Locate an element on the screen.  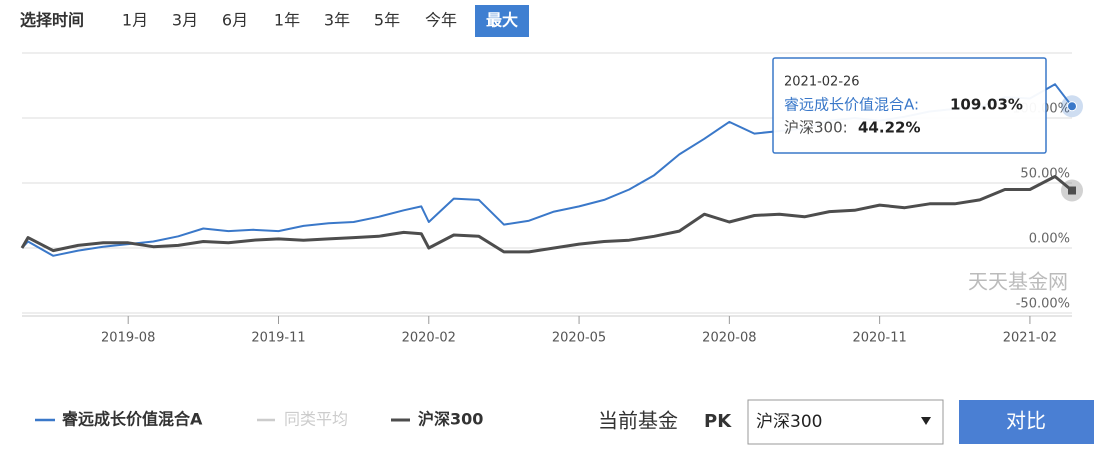
y-tick-label: 50.00% is located at coordinates (1045, 174).